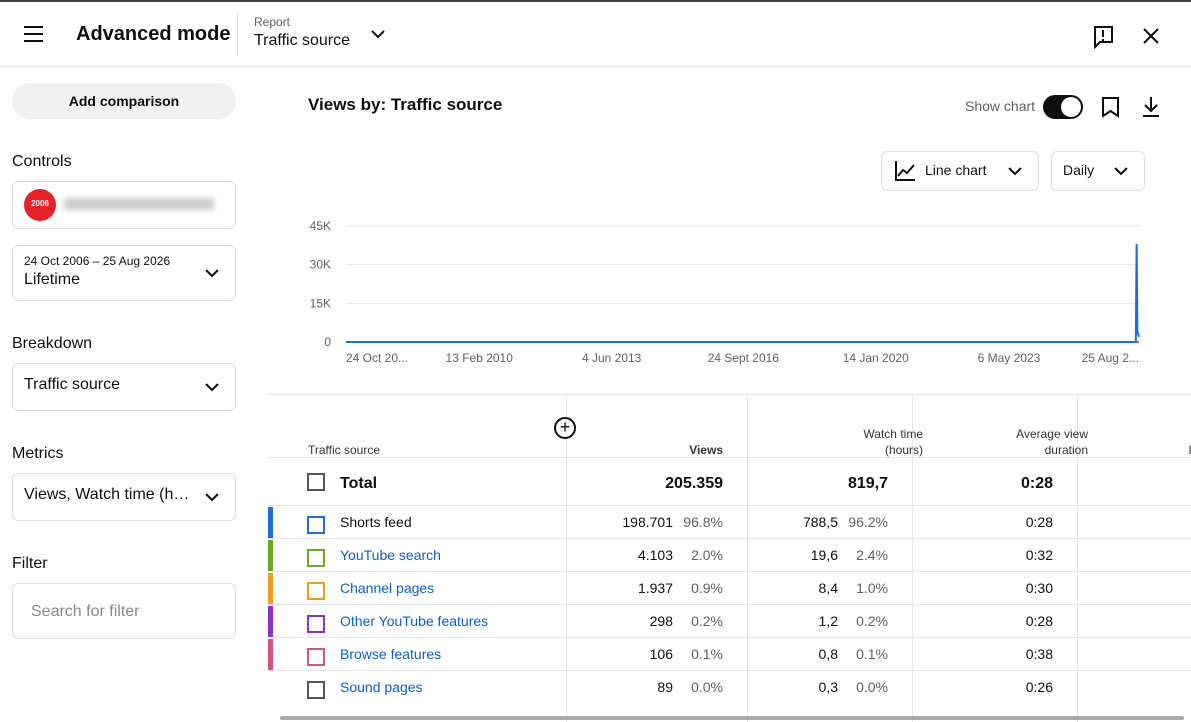  I want to click on header-divider, so click(595, 66).